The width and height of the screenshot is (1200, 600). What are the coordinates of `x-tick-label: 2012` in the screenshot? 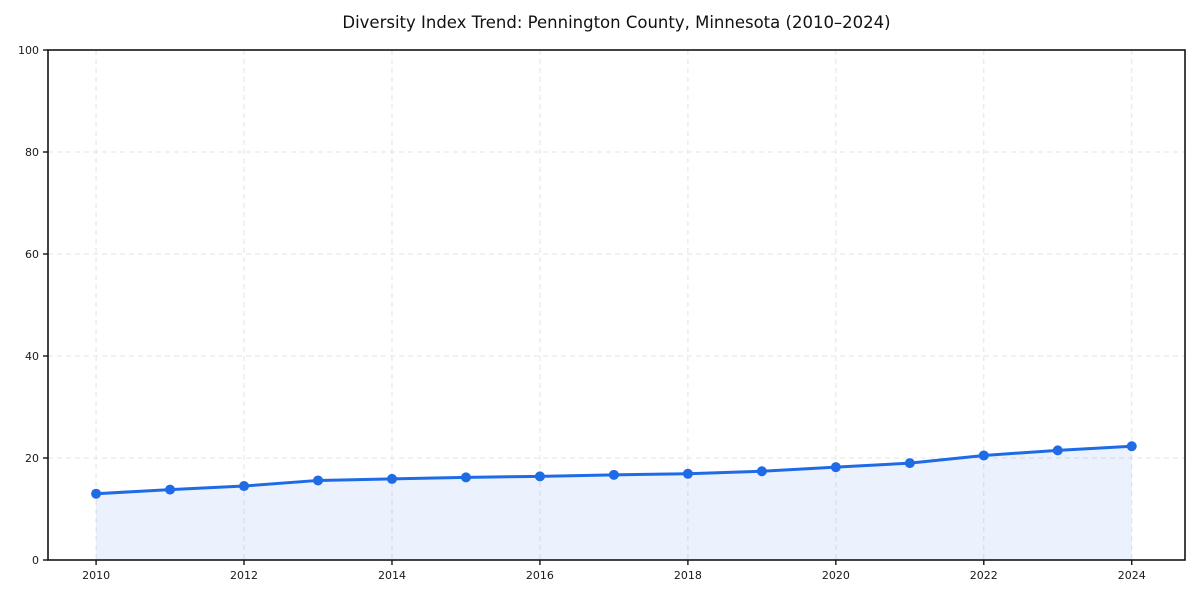 It's located at (244, 575).